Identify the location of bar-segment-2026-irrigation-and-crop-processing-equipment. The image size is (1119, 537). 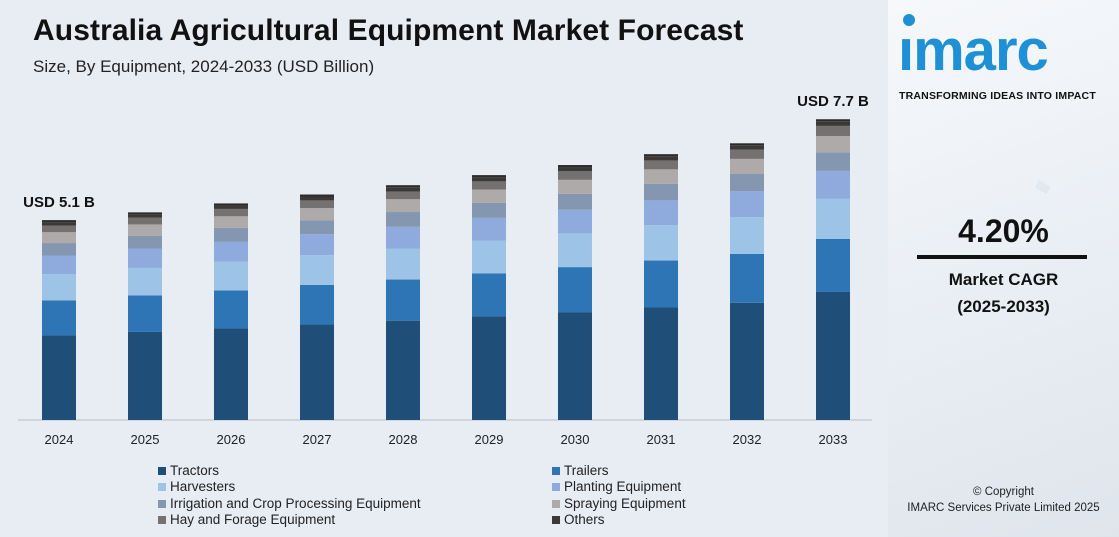
(231, 234).